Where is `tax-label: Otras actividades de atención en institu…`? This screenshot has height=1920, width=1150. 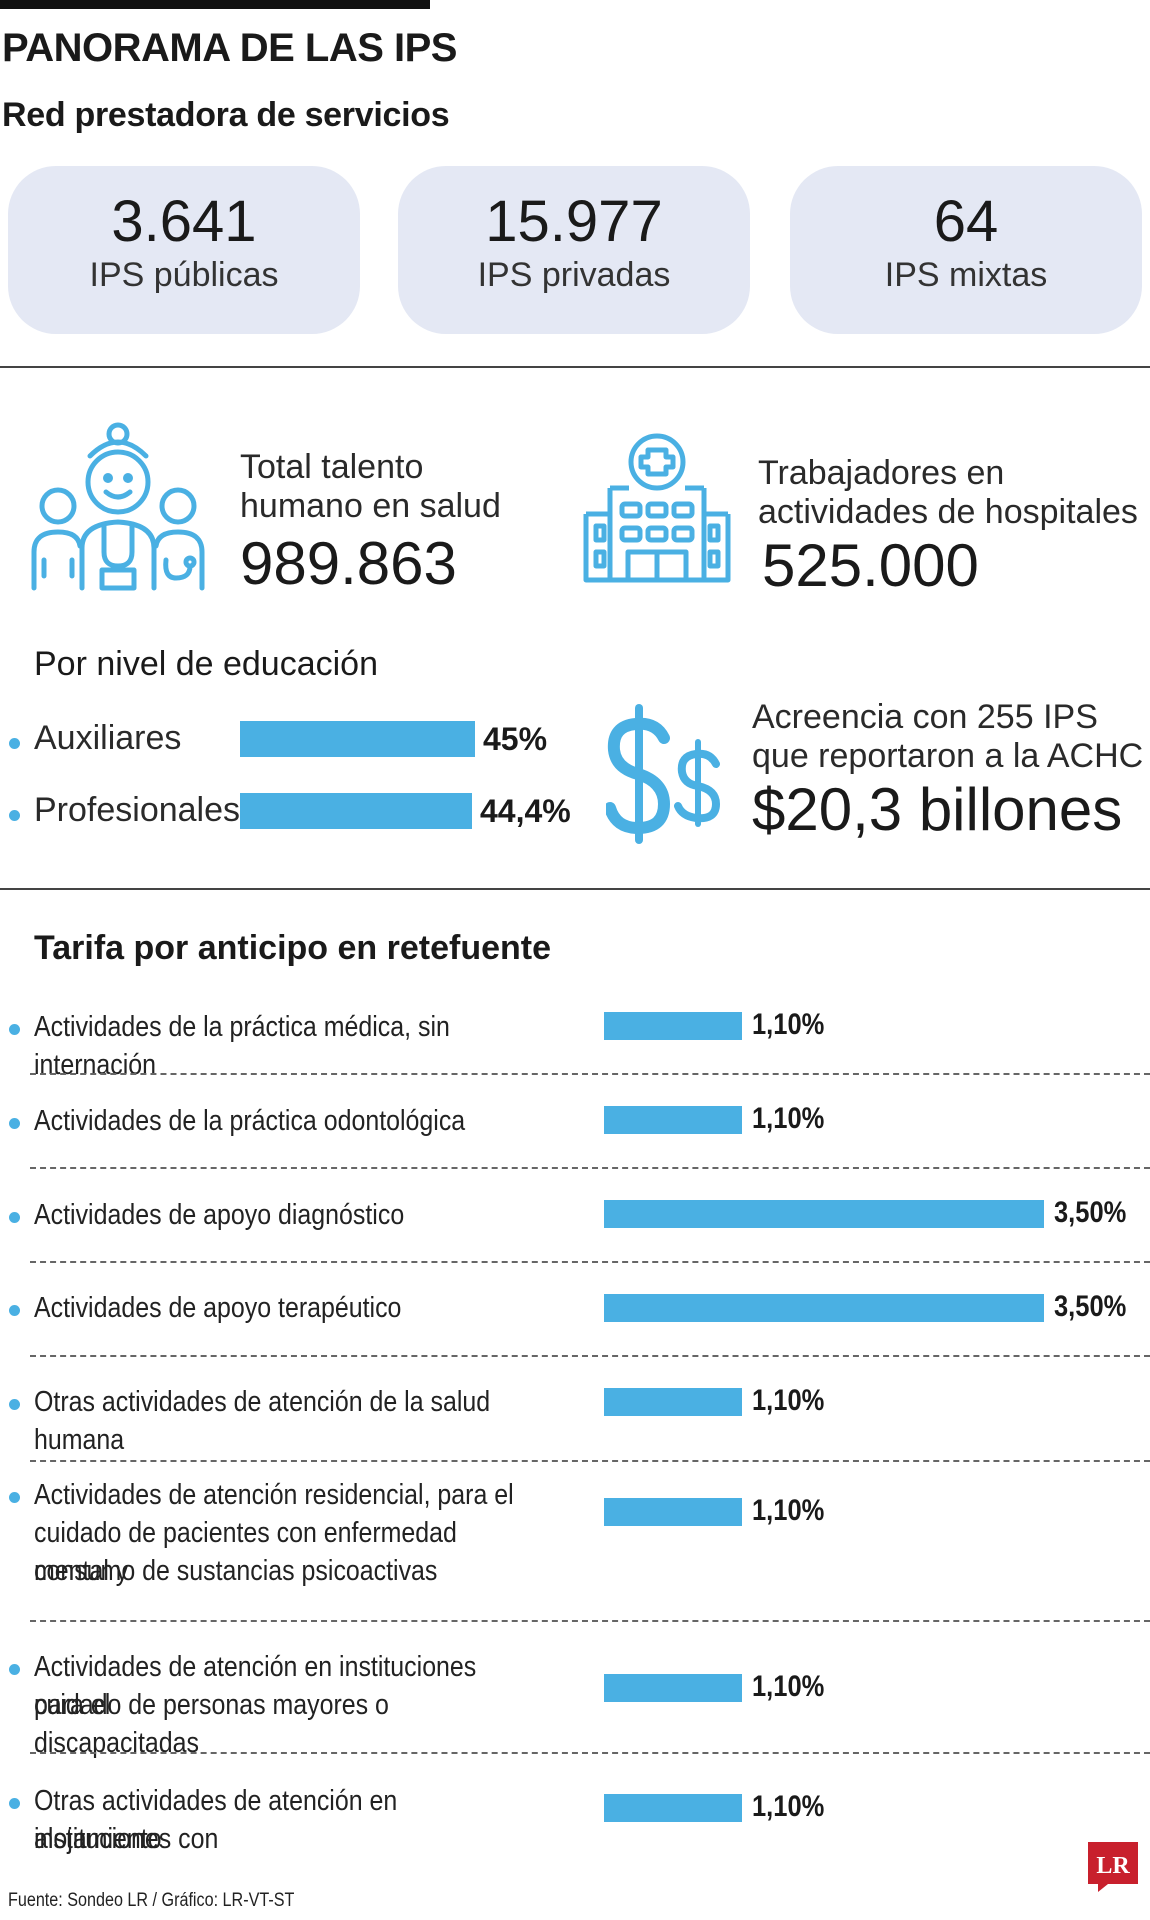
tax-label: Otras actividades de atención en institu… is located at coordinates (216, 1820).